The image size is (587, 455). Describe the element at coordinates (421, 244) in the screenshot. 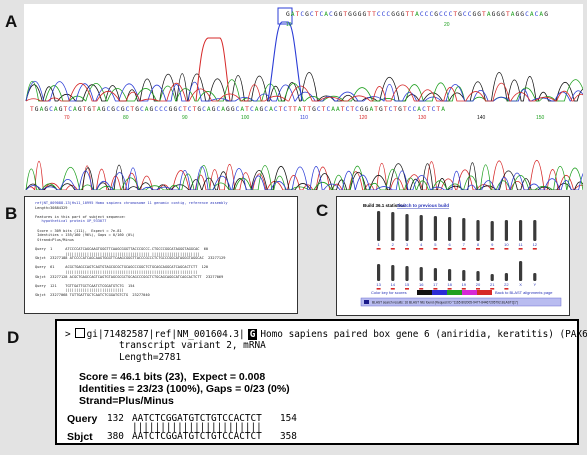

I see `chromosome-number: 4` at that location.